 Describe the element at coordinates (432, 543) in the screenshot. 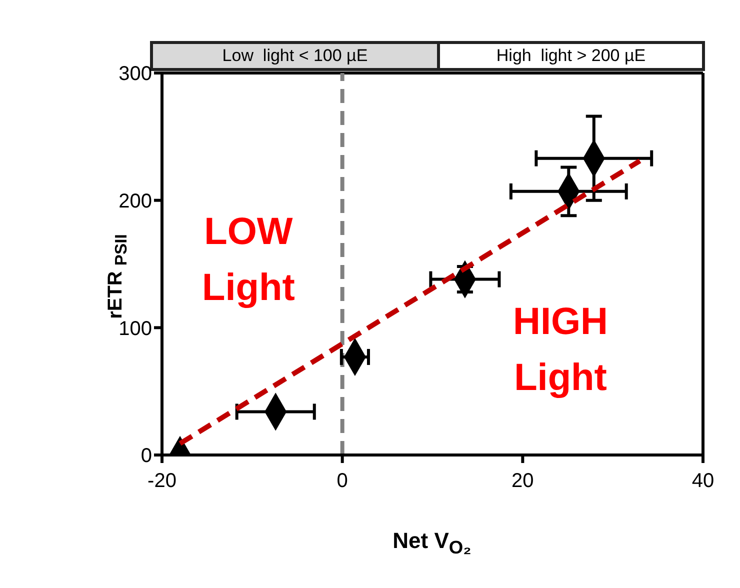

I see `x-axis-title: Net V$_{O₂}$` at that location.